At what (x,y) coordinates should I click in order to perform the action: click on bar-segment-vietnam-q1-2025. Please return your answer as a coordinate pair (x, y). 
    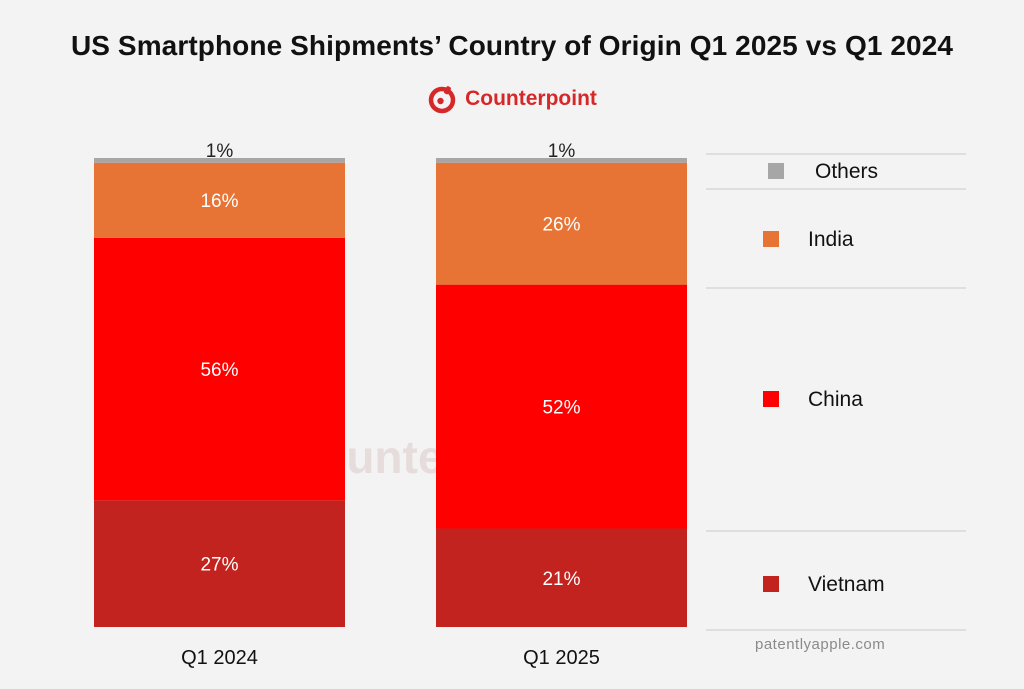
    Looking at the image, I should click on (561, 577).